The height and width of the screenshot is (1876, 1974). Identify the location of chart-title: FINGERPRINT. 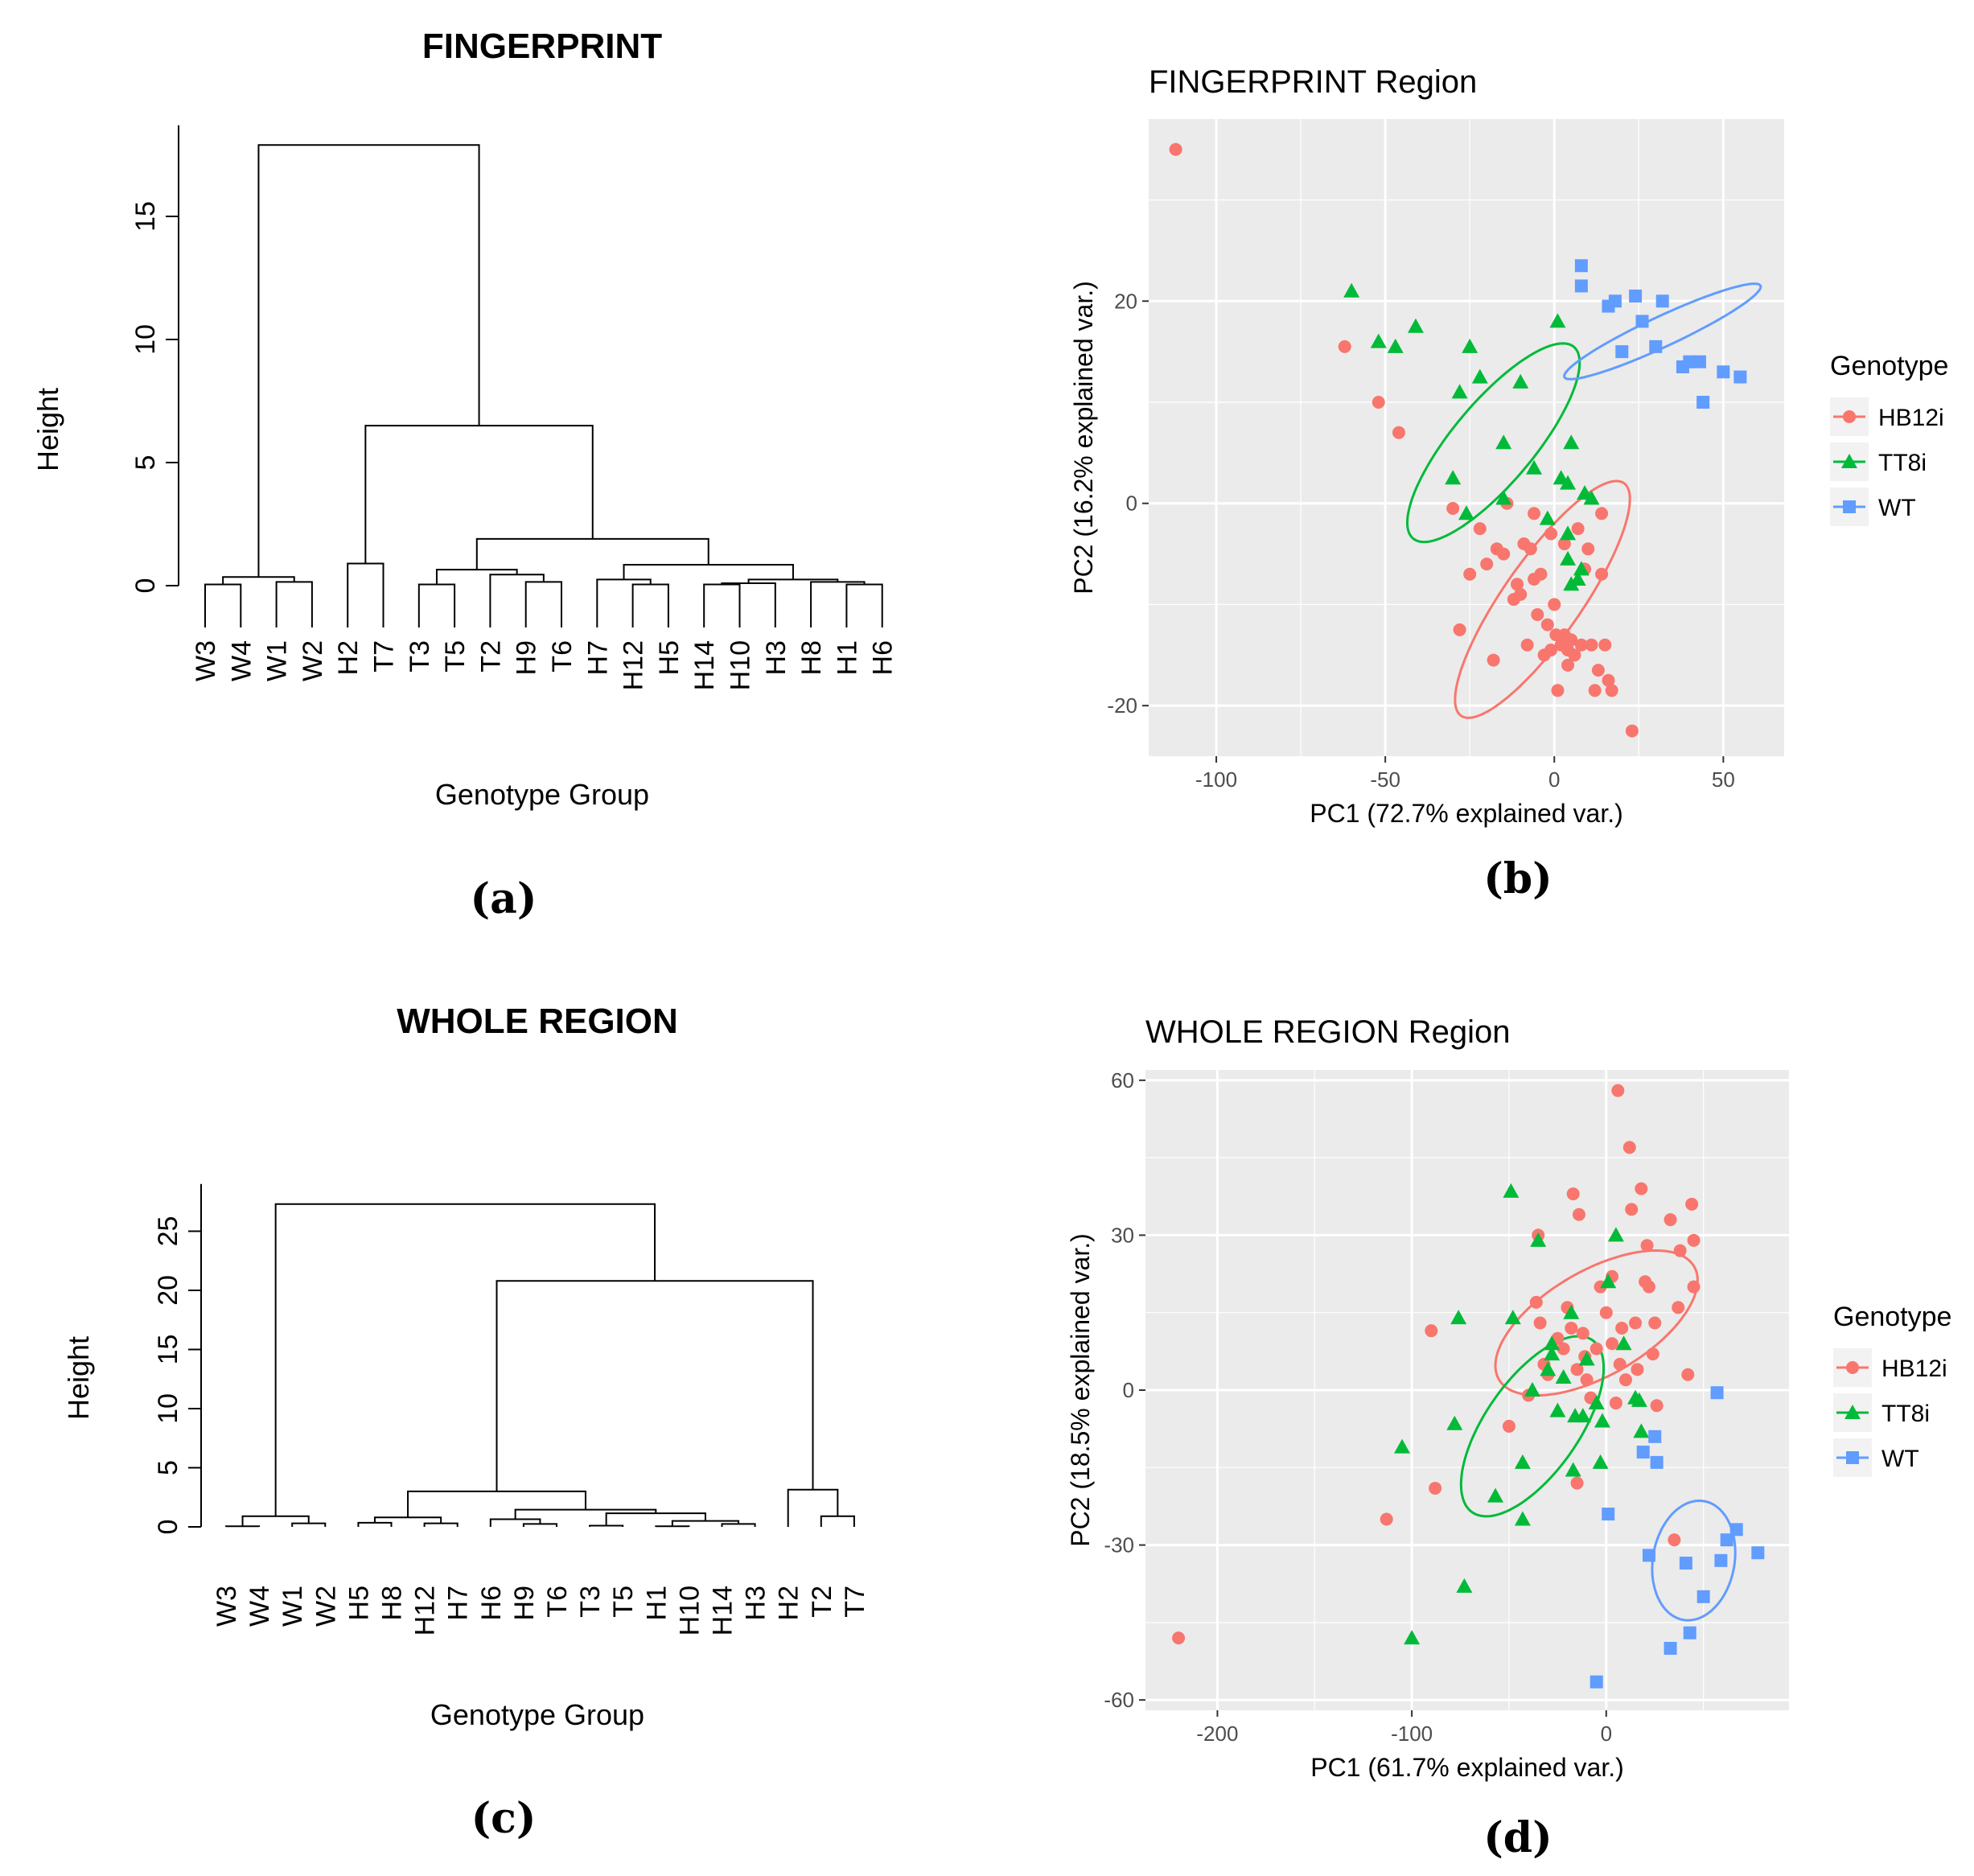
(542, 46).